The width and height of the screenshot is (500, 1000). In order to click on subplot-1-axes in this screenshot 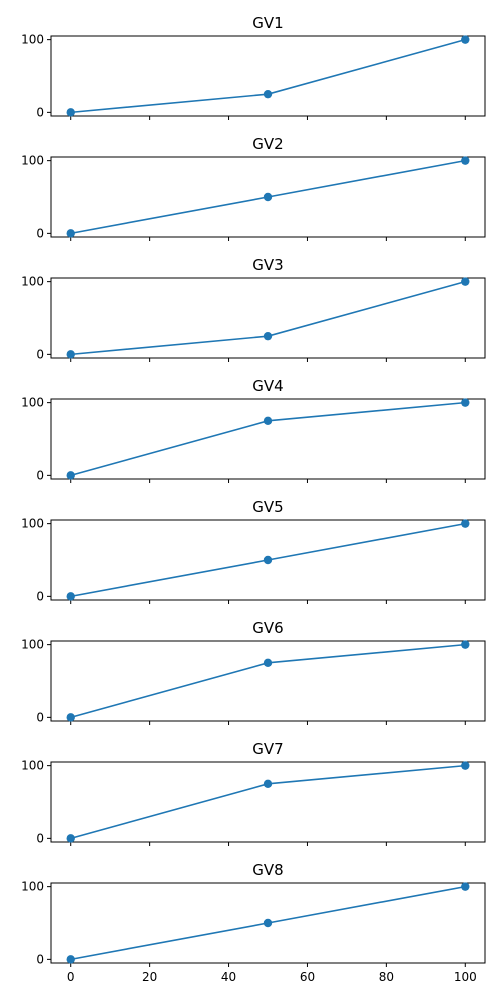, I will do `click(268, 76)`.